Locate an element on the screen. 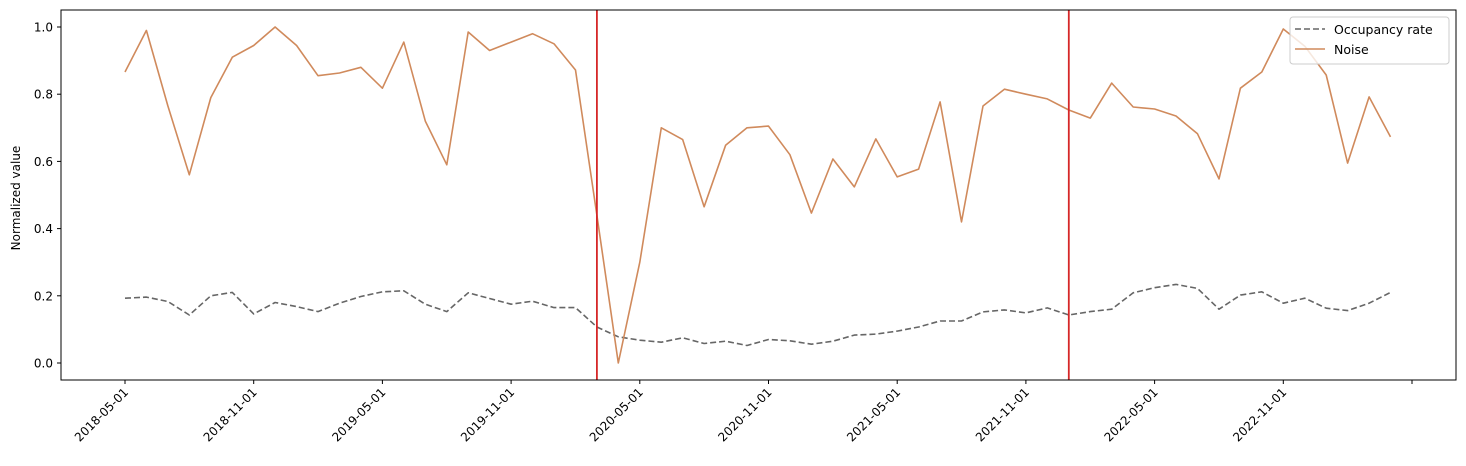 This screenshot has width=1466, height=466. x-tick-label: 2020-11-01 is located at coordinates (744, 414).